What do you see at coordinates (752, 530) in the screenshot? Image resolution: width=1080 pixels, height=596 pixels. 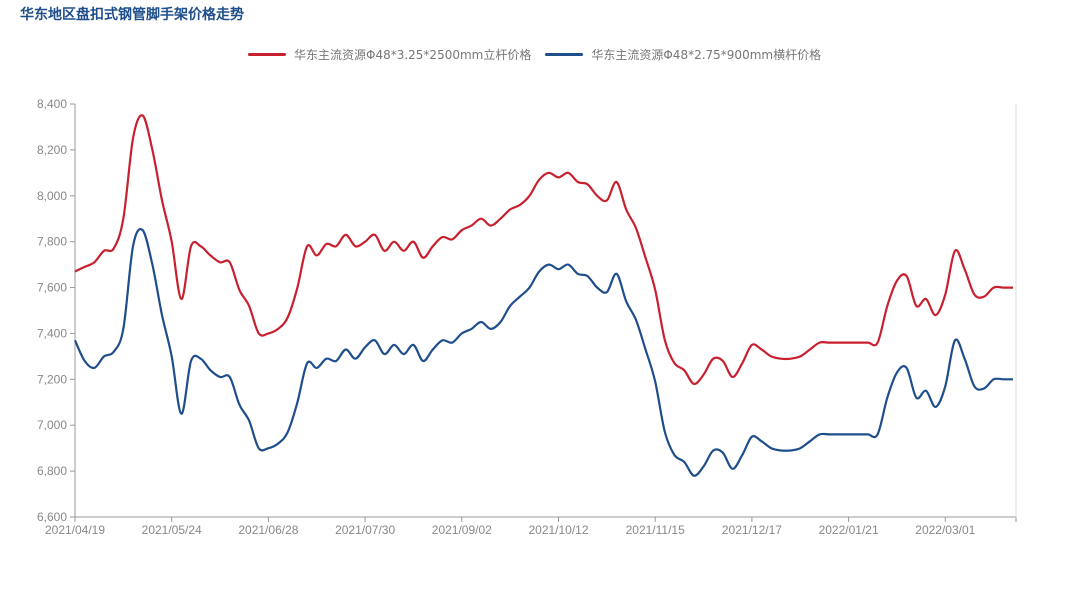 I see `x-tick-label: 2021/12/17` at bounding box center [752, 530].